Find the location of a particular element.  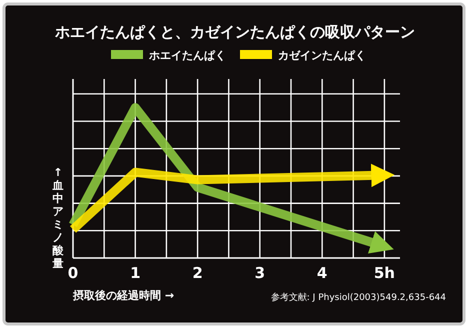

legend-label: ホエイたんぱく is located at coordinates (187, 55).